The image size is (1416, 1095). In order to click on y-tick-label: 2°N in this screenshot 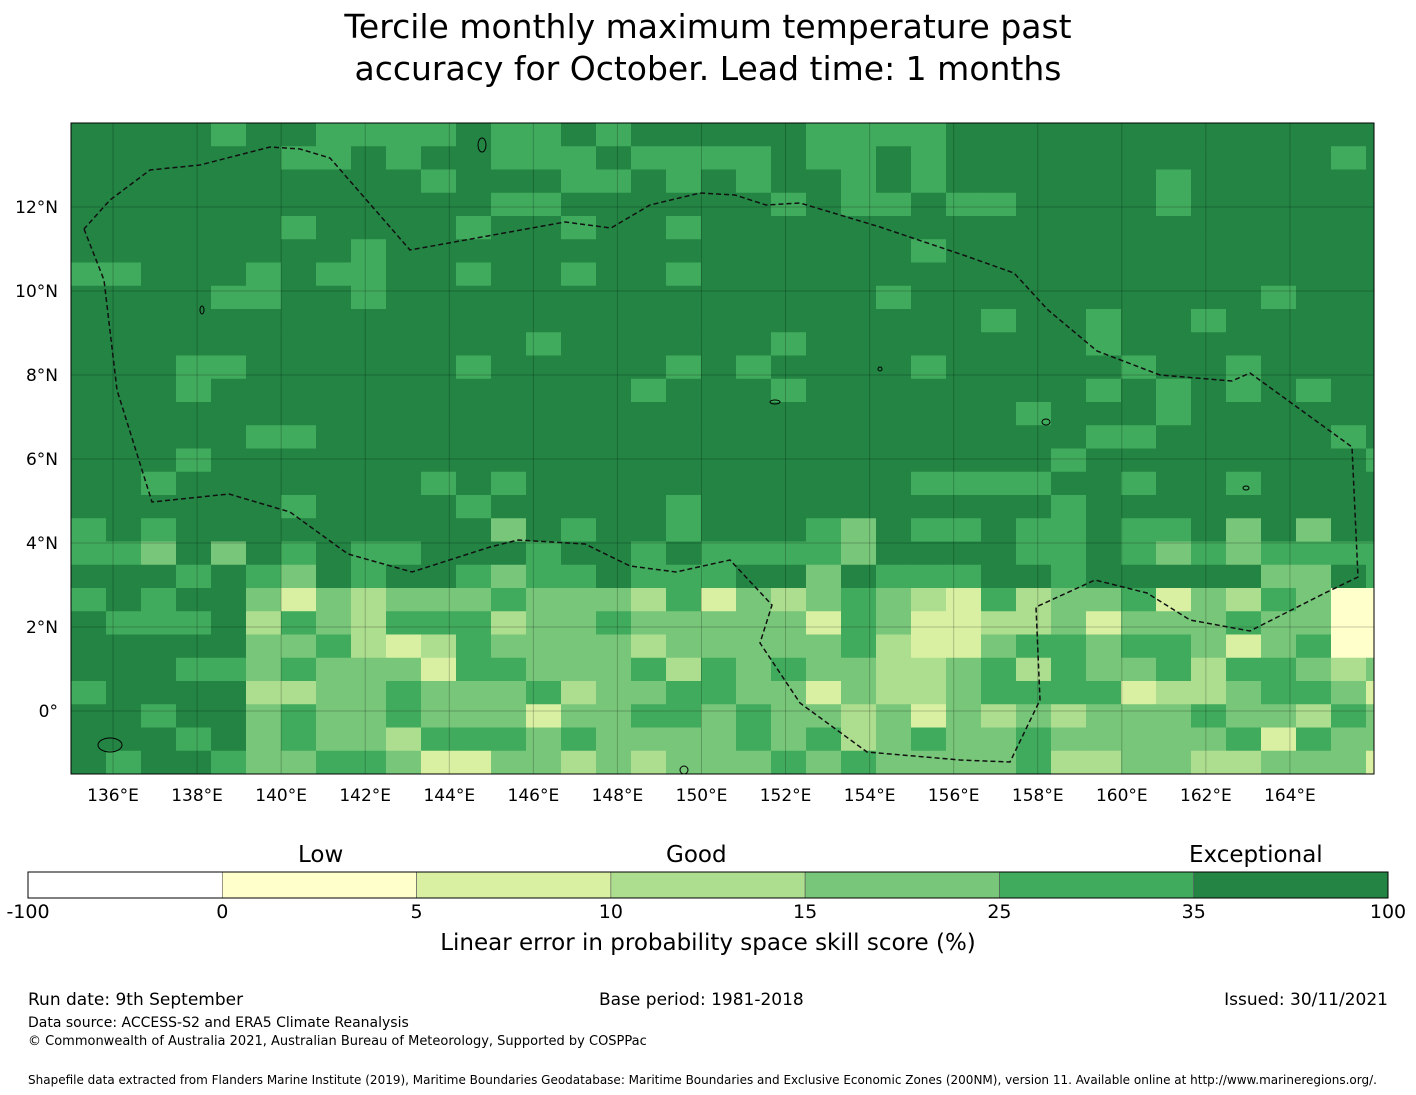, I will do `click(42, 628)`.